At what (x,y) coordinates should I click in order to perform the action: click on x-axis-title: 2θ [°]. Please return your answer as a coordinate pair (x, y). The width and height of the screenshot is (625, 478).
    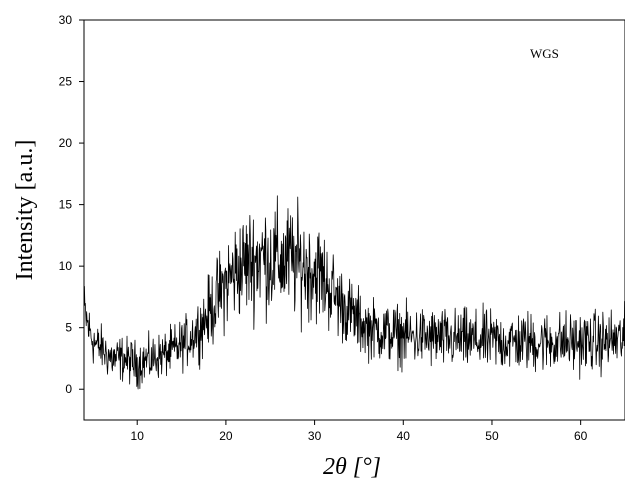
    Looking at the image, I should click on (352, 466).